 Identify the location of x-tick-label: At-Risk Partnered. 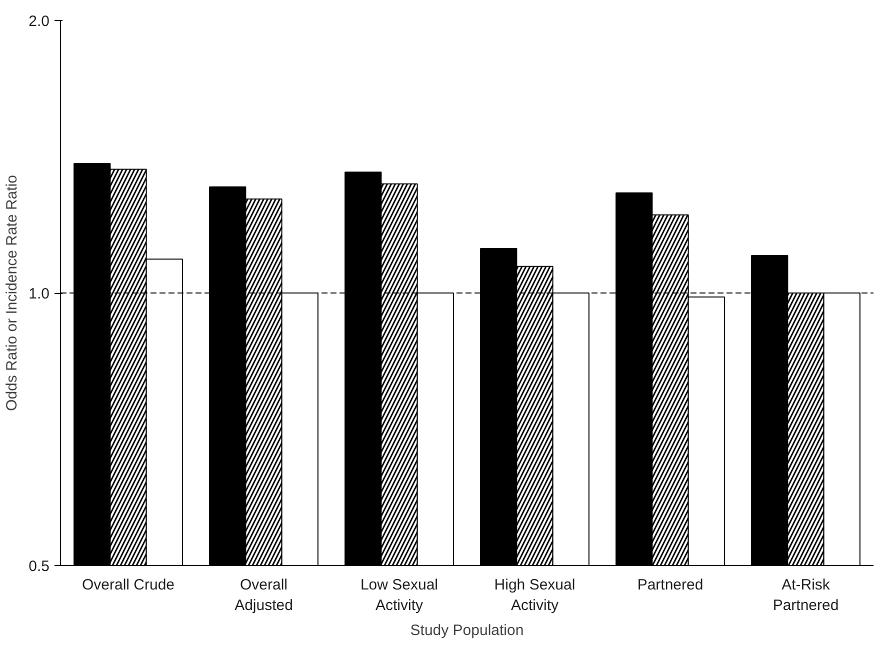
(805, 595).